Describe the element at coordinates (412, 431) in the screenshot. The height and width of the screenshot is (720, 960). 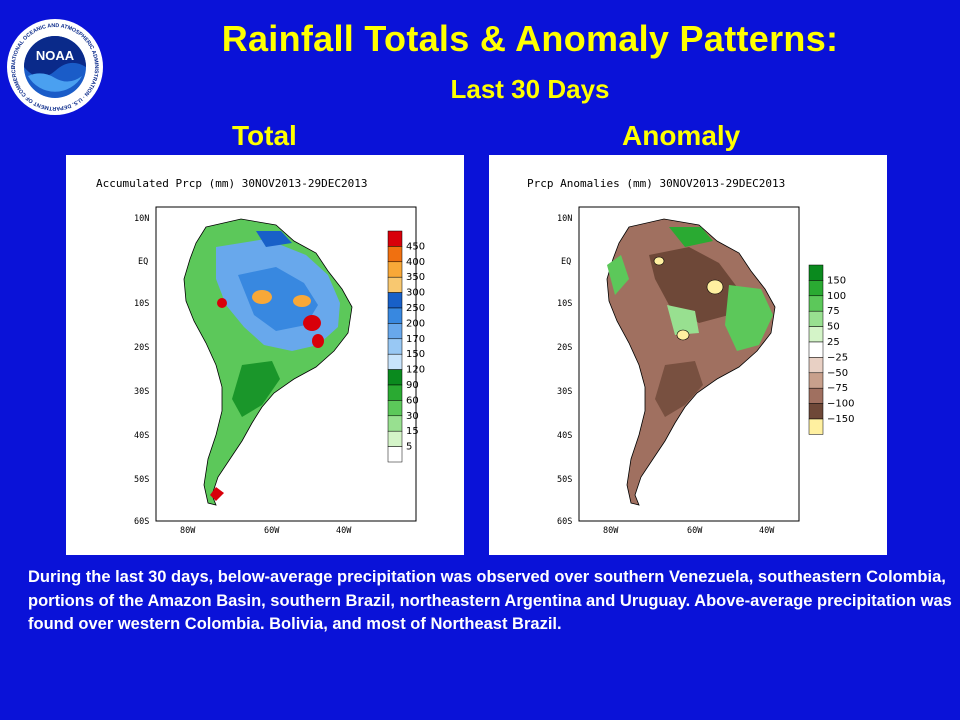
I see `legend-label: 15` at that location.